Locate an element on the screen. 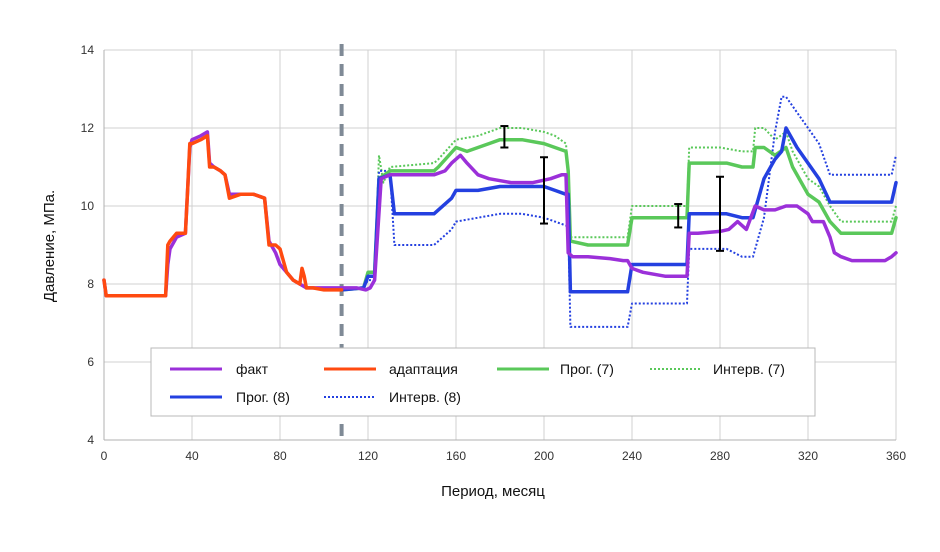  x-tick-label: 240 is located at coordinates (632, 456).